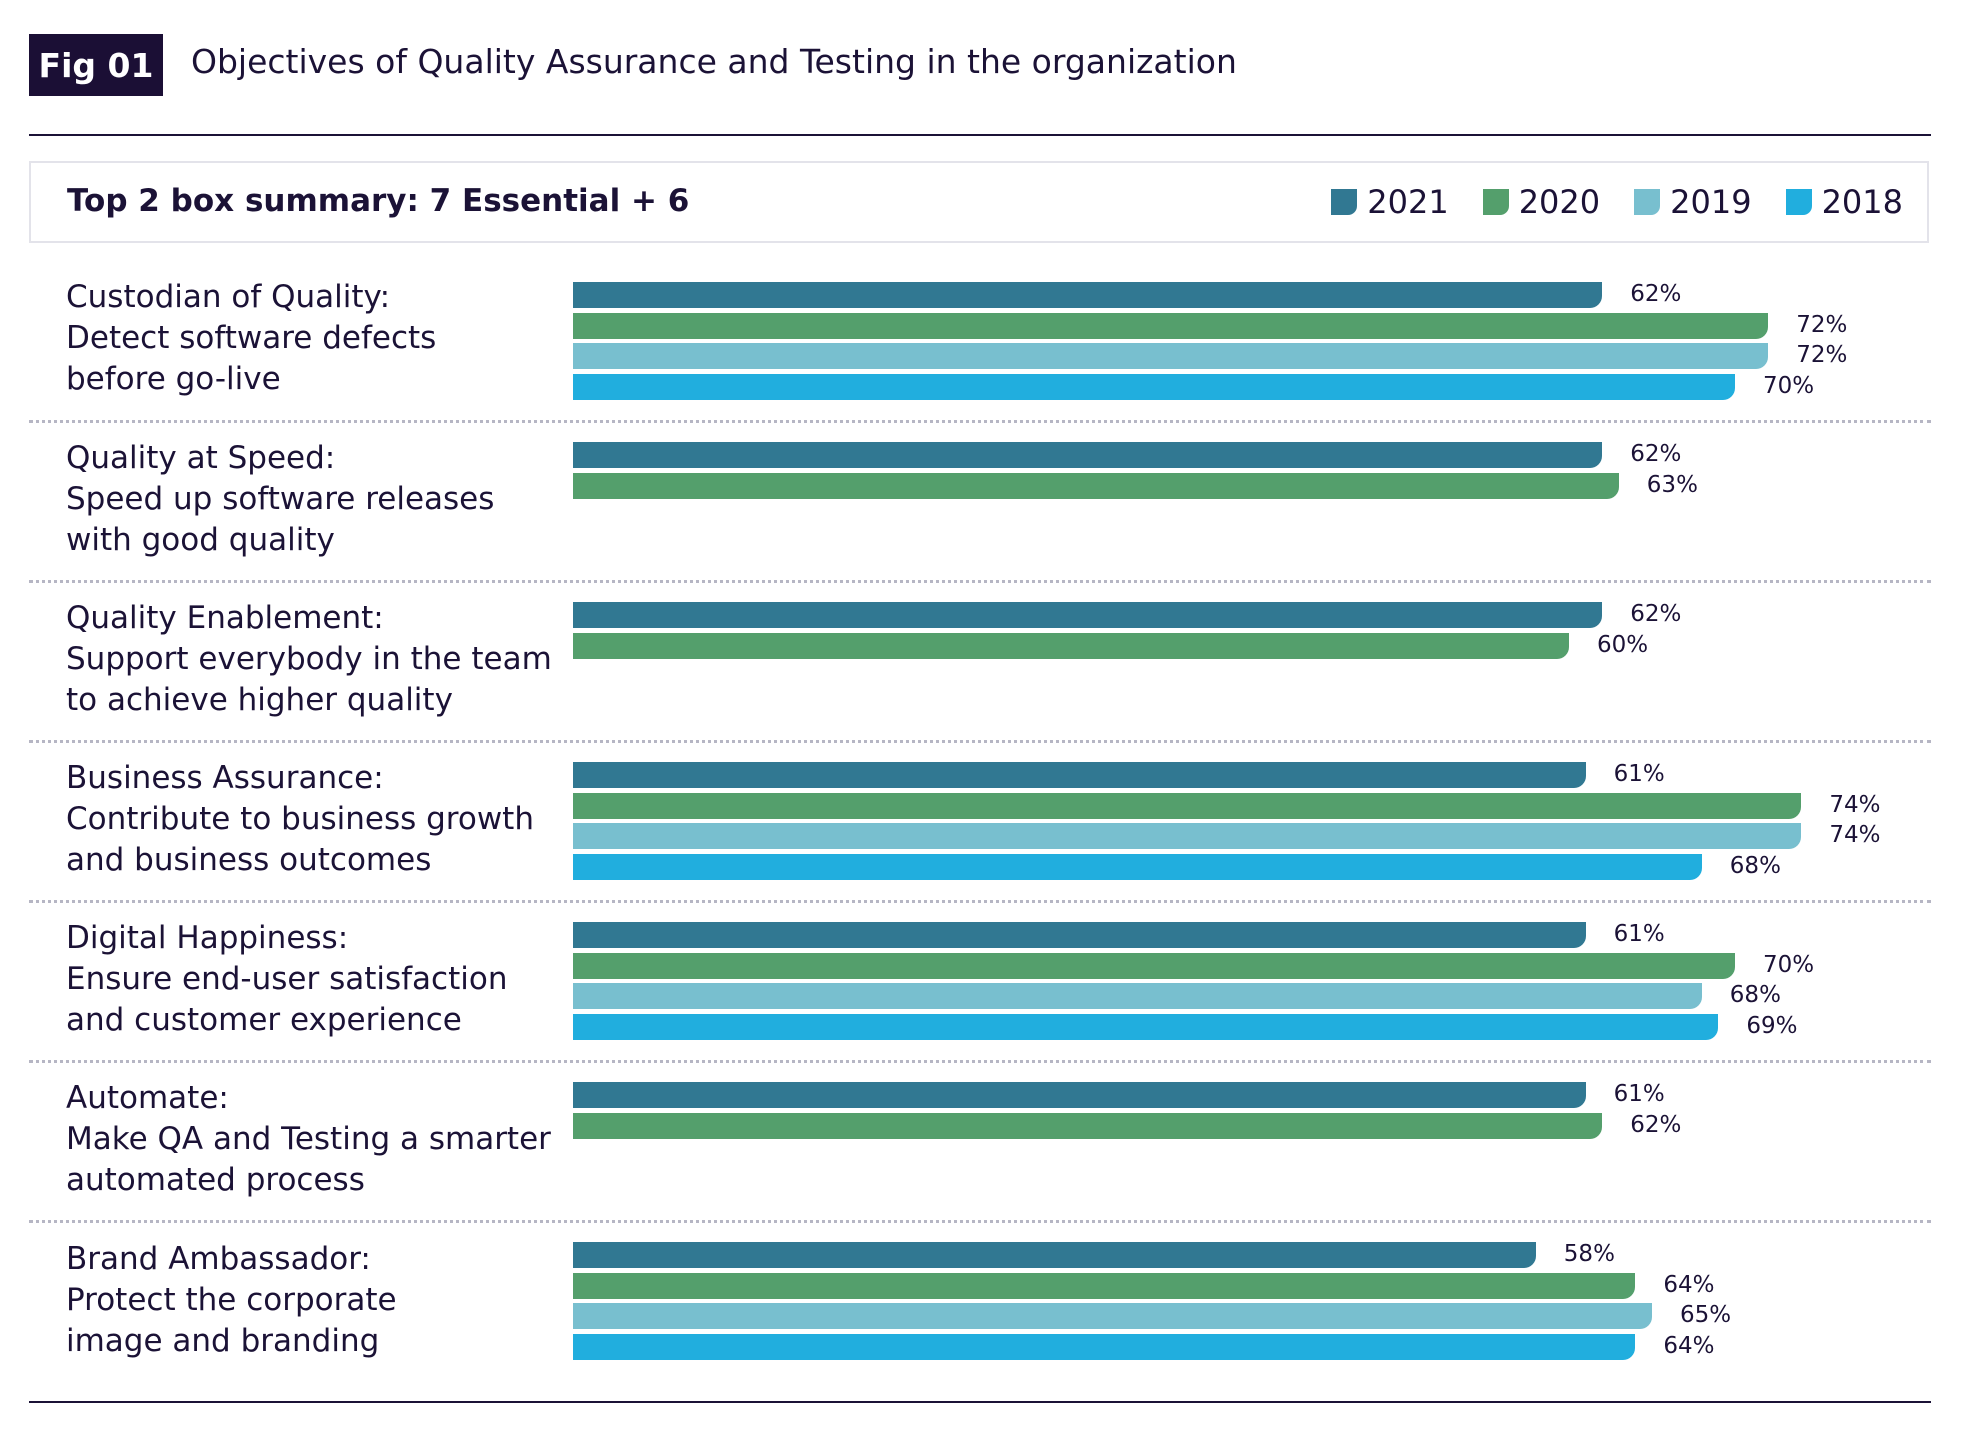  I want to click on category-label-line: image and branding, so click(223, 1341).